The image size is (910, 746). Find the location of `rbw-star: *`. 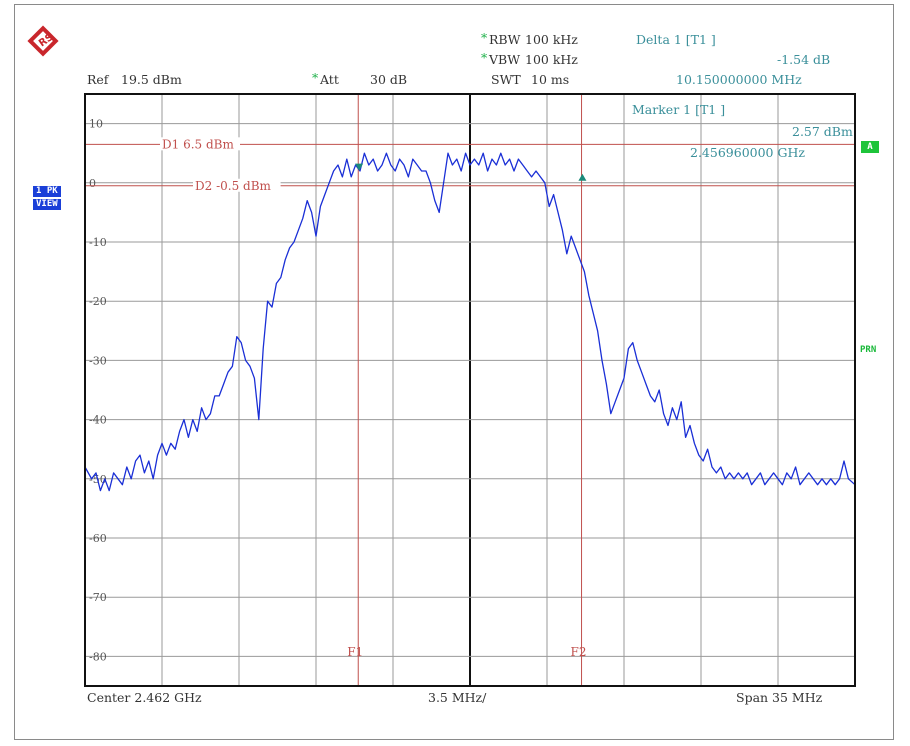

rbw-star: * is located at coordinates (484, 37).